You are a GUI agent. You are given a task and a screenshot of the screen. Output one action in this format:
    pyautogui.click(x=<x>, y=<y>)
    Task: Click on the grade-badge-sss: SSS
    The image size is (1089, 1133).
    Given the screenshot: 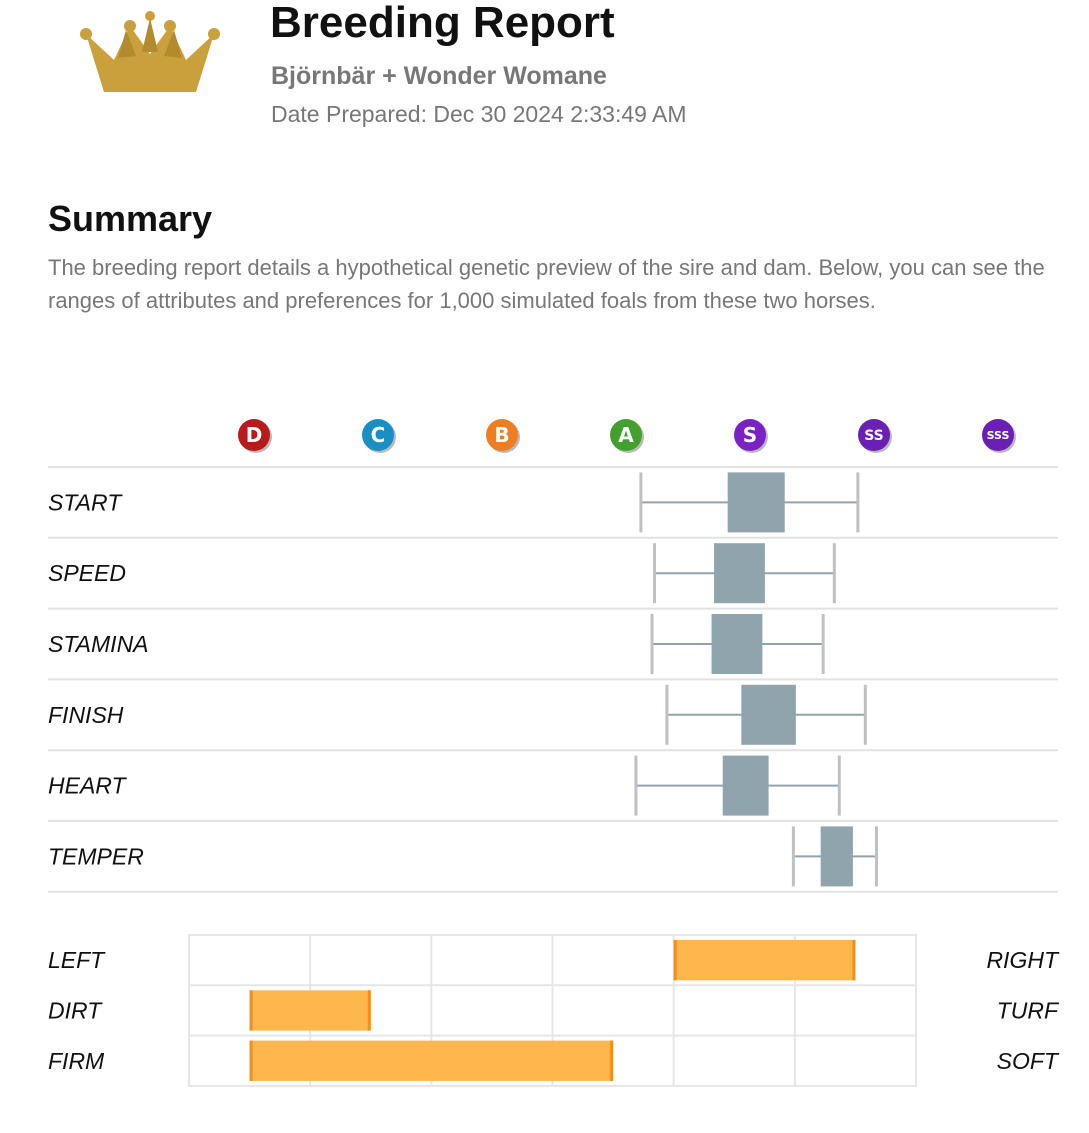 What is the action you would take?
    pyautogui.click(x=999, y=436)
    